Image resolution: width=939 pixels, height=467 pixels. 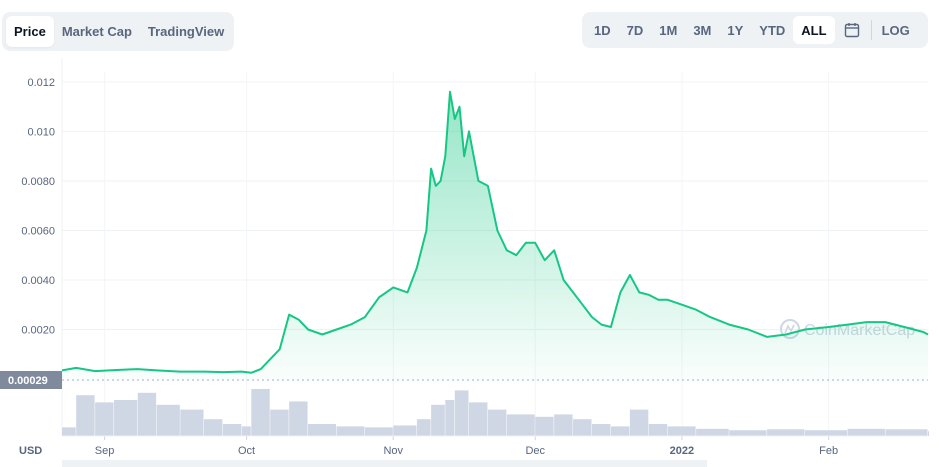 I want to click on y-tick-label: 0.010, so click(x=41, y=132).